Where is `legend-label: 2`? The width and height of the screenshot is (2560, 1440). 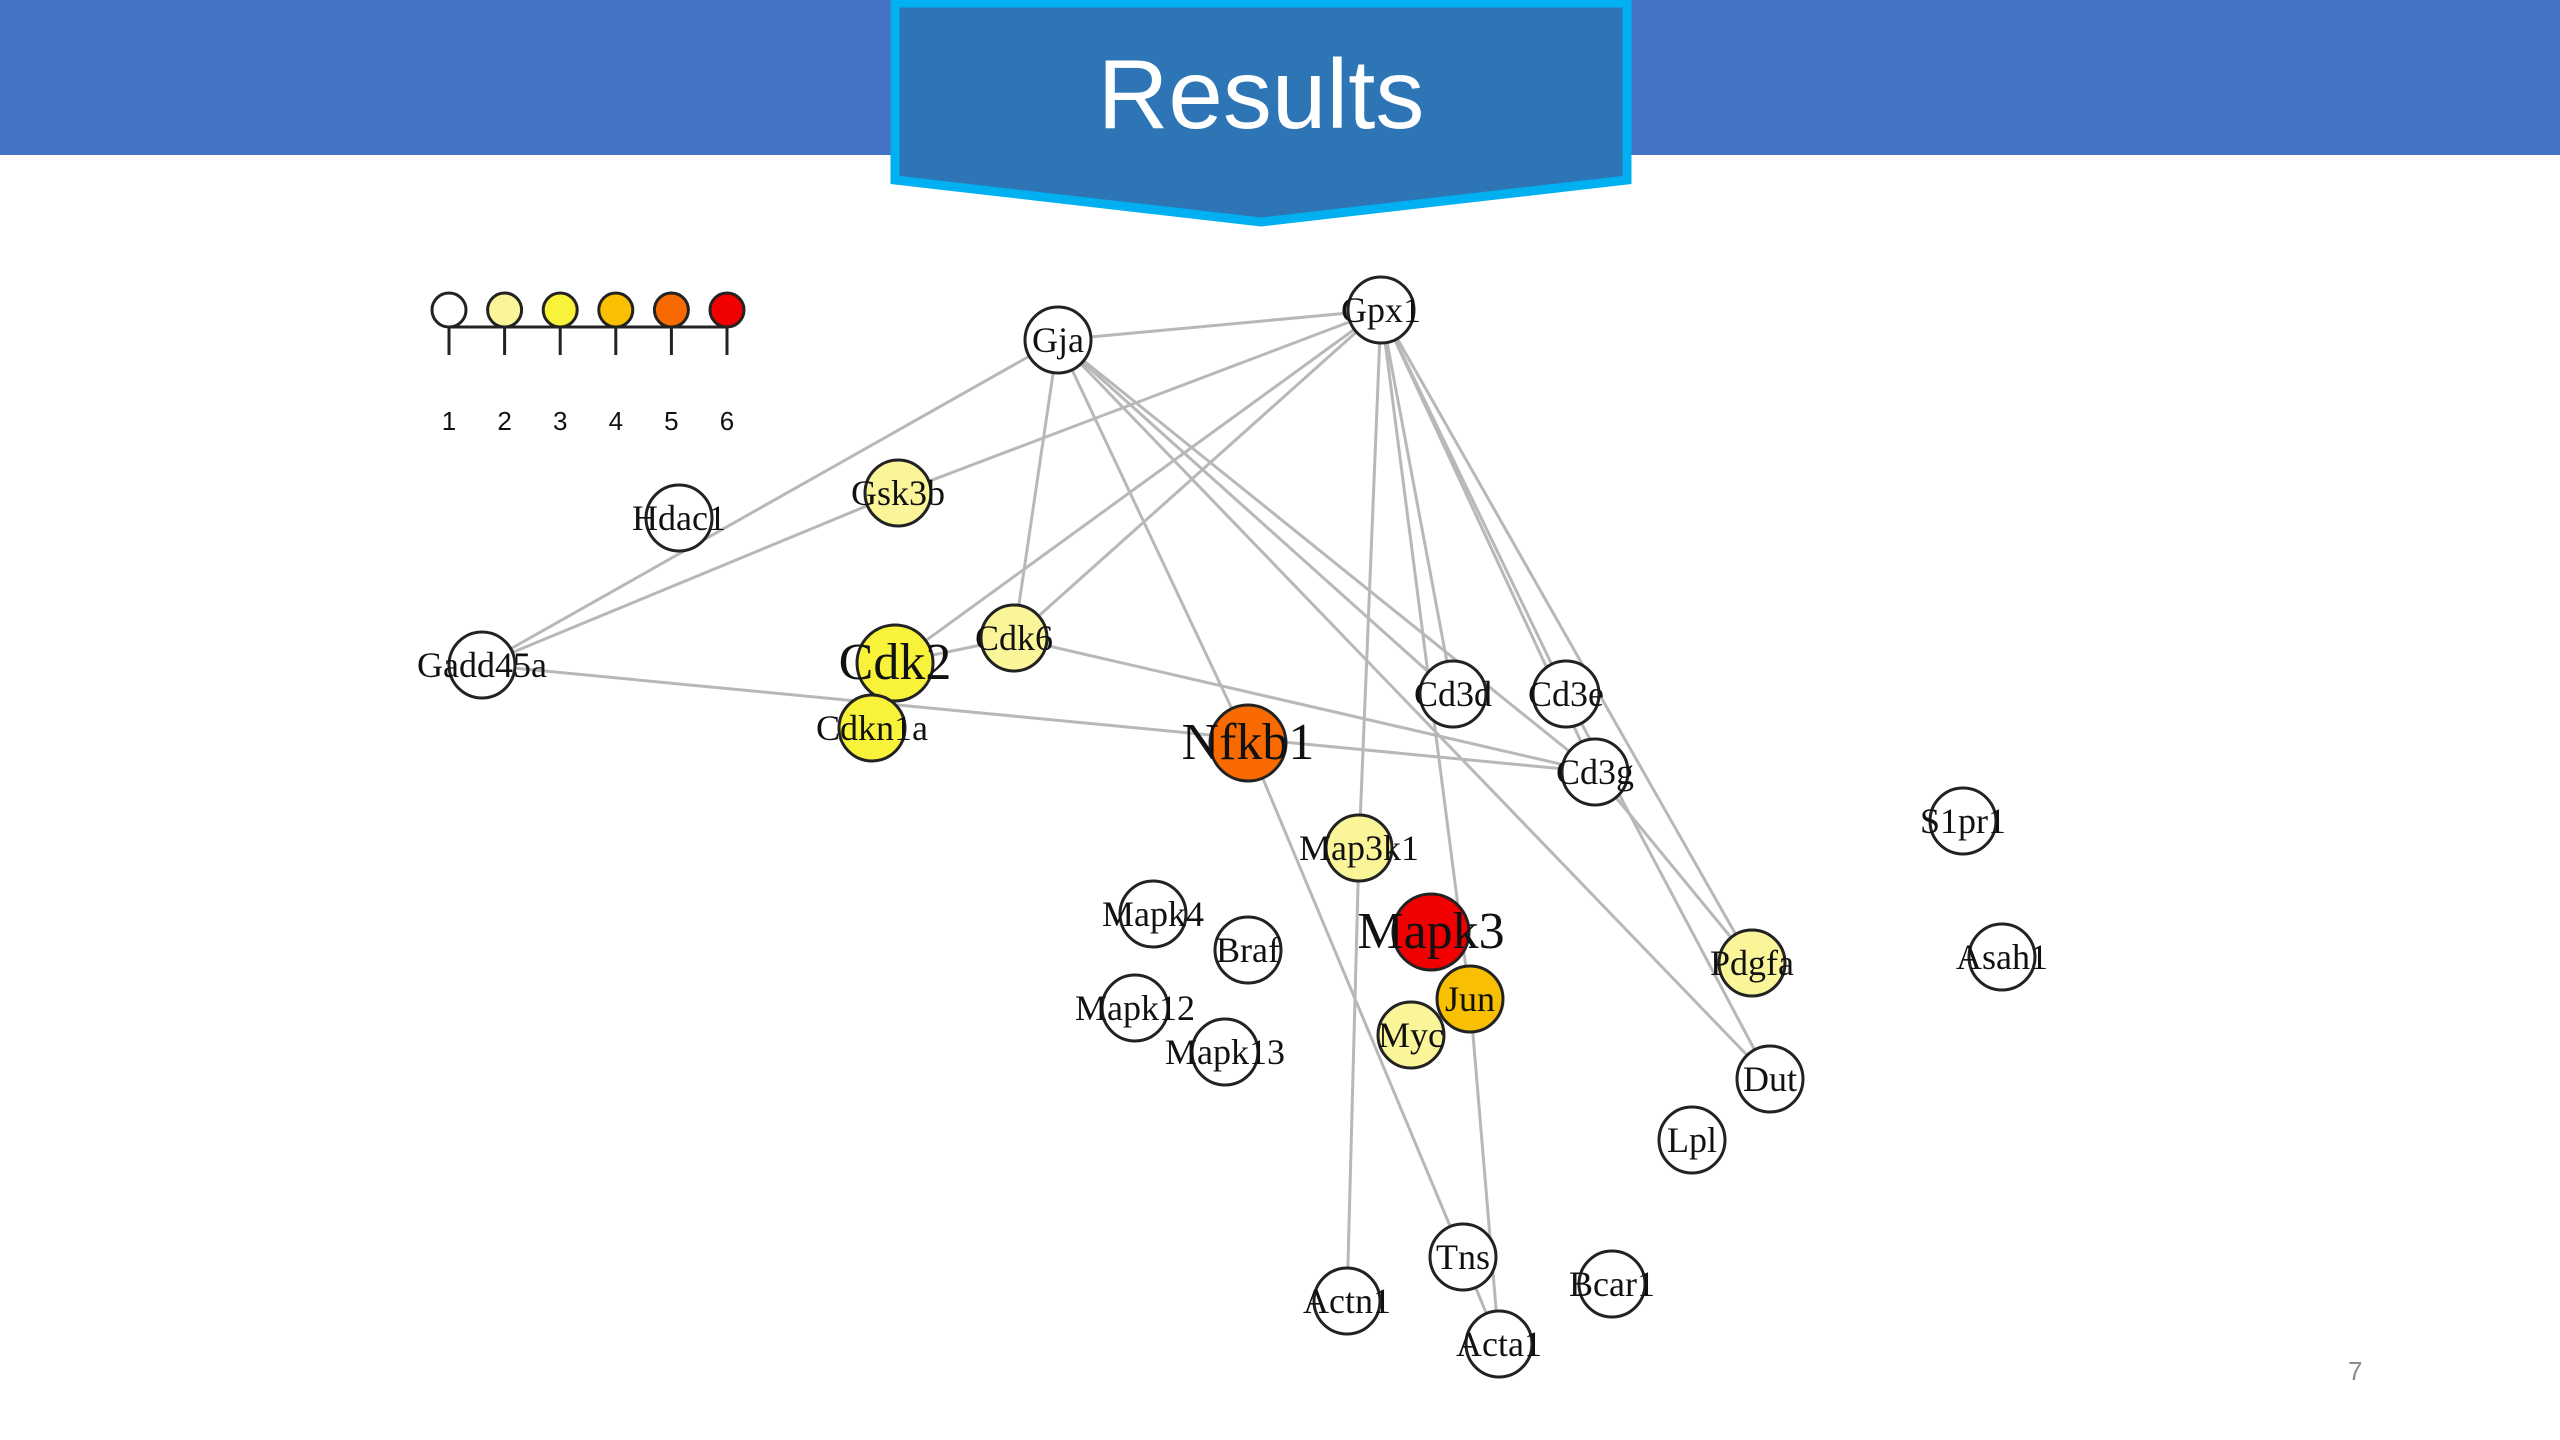
legend-label: 2 is located at coordinates (504, 421).